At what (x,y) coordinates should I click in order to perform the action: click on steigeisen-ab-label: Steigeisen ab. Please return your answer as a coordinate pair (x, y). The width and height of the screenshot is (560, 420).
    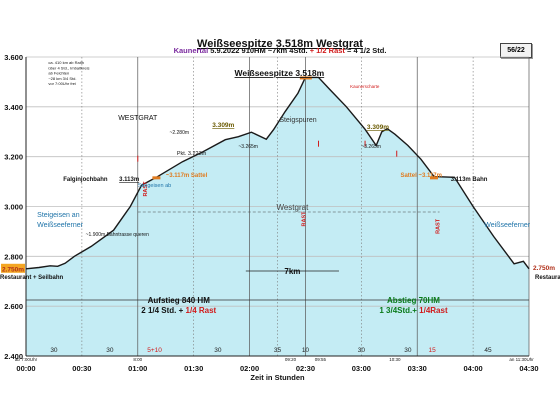
    Looking at the image, I should click on (154, 186).